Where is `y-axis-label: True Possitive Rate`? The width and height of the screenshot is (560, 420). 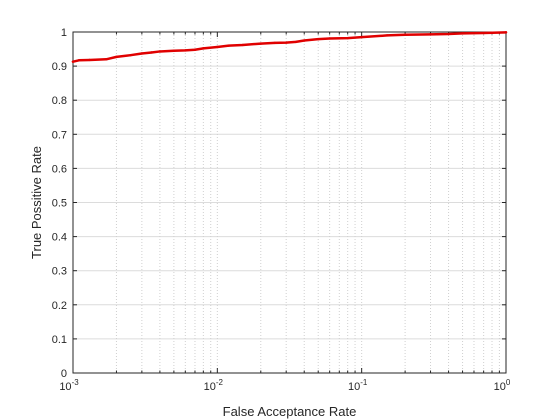
y-axis-label: True Possitive Rate is located at coordinates (36, 202).